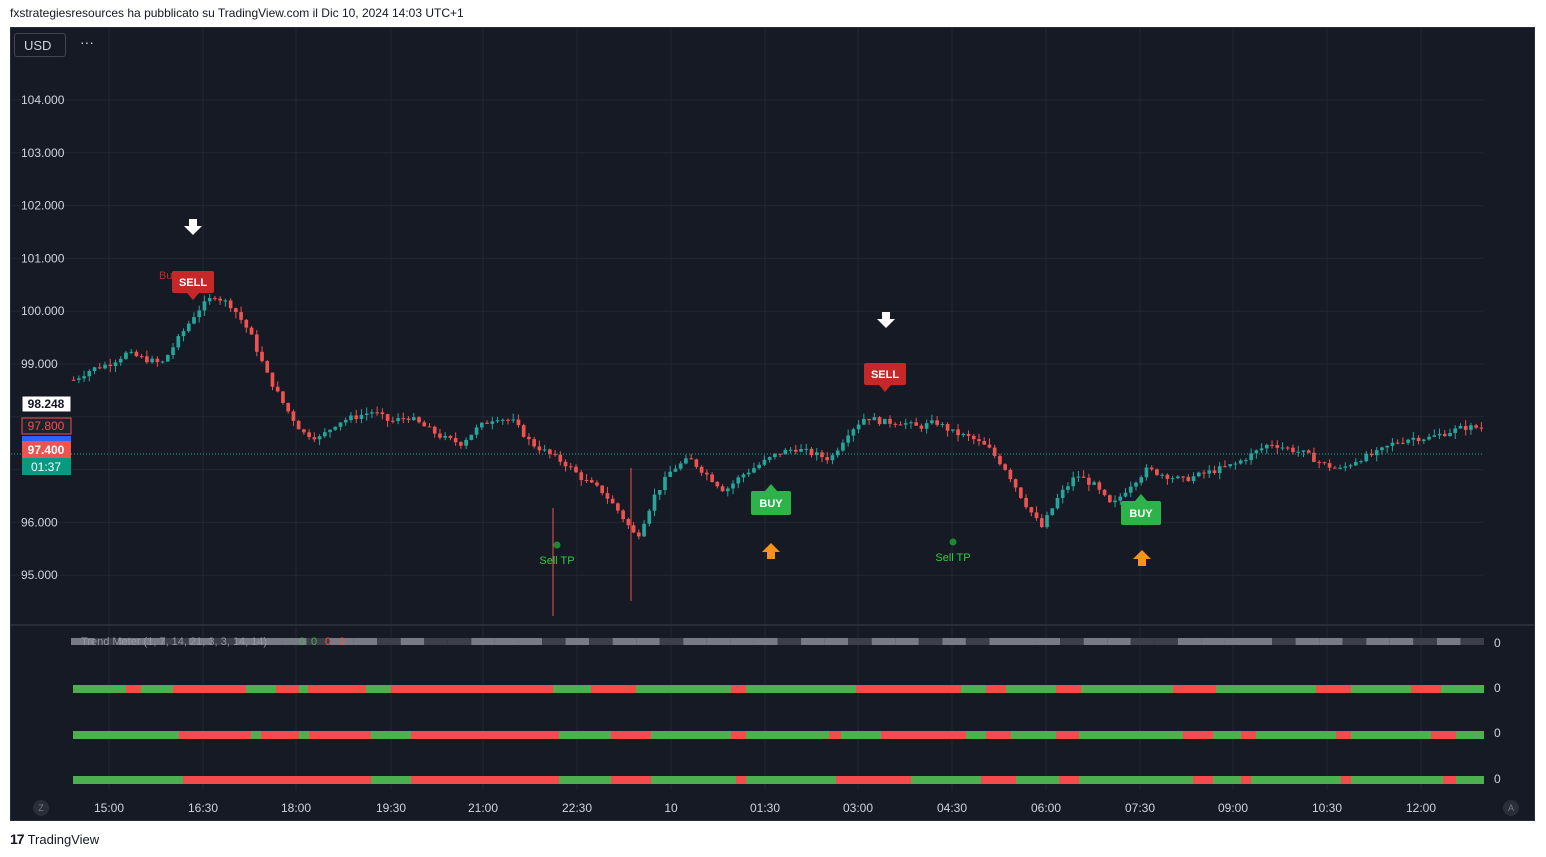 The image size is (1546, 857). Describe the element at coordinates (193, 282) in the screenshot. I see `sell-signal-tag` at that location.